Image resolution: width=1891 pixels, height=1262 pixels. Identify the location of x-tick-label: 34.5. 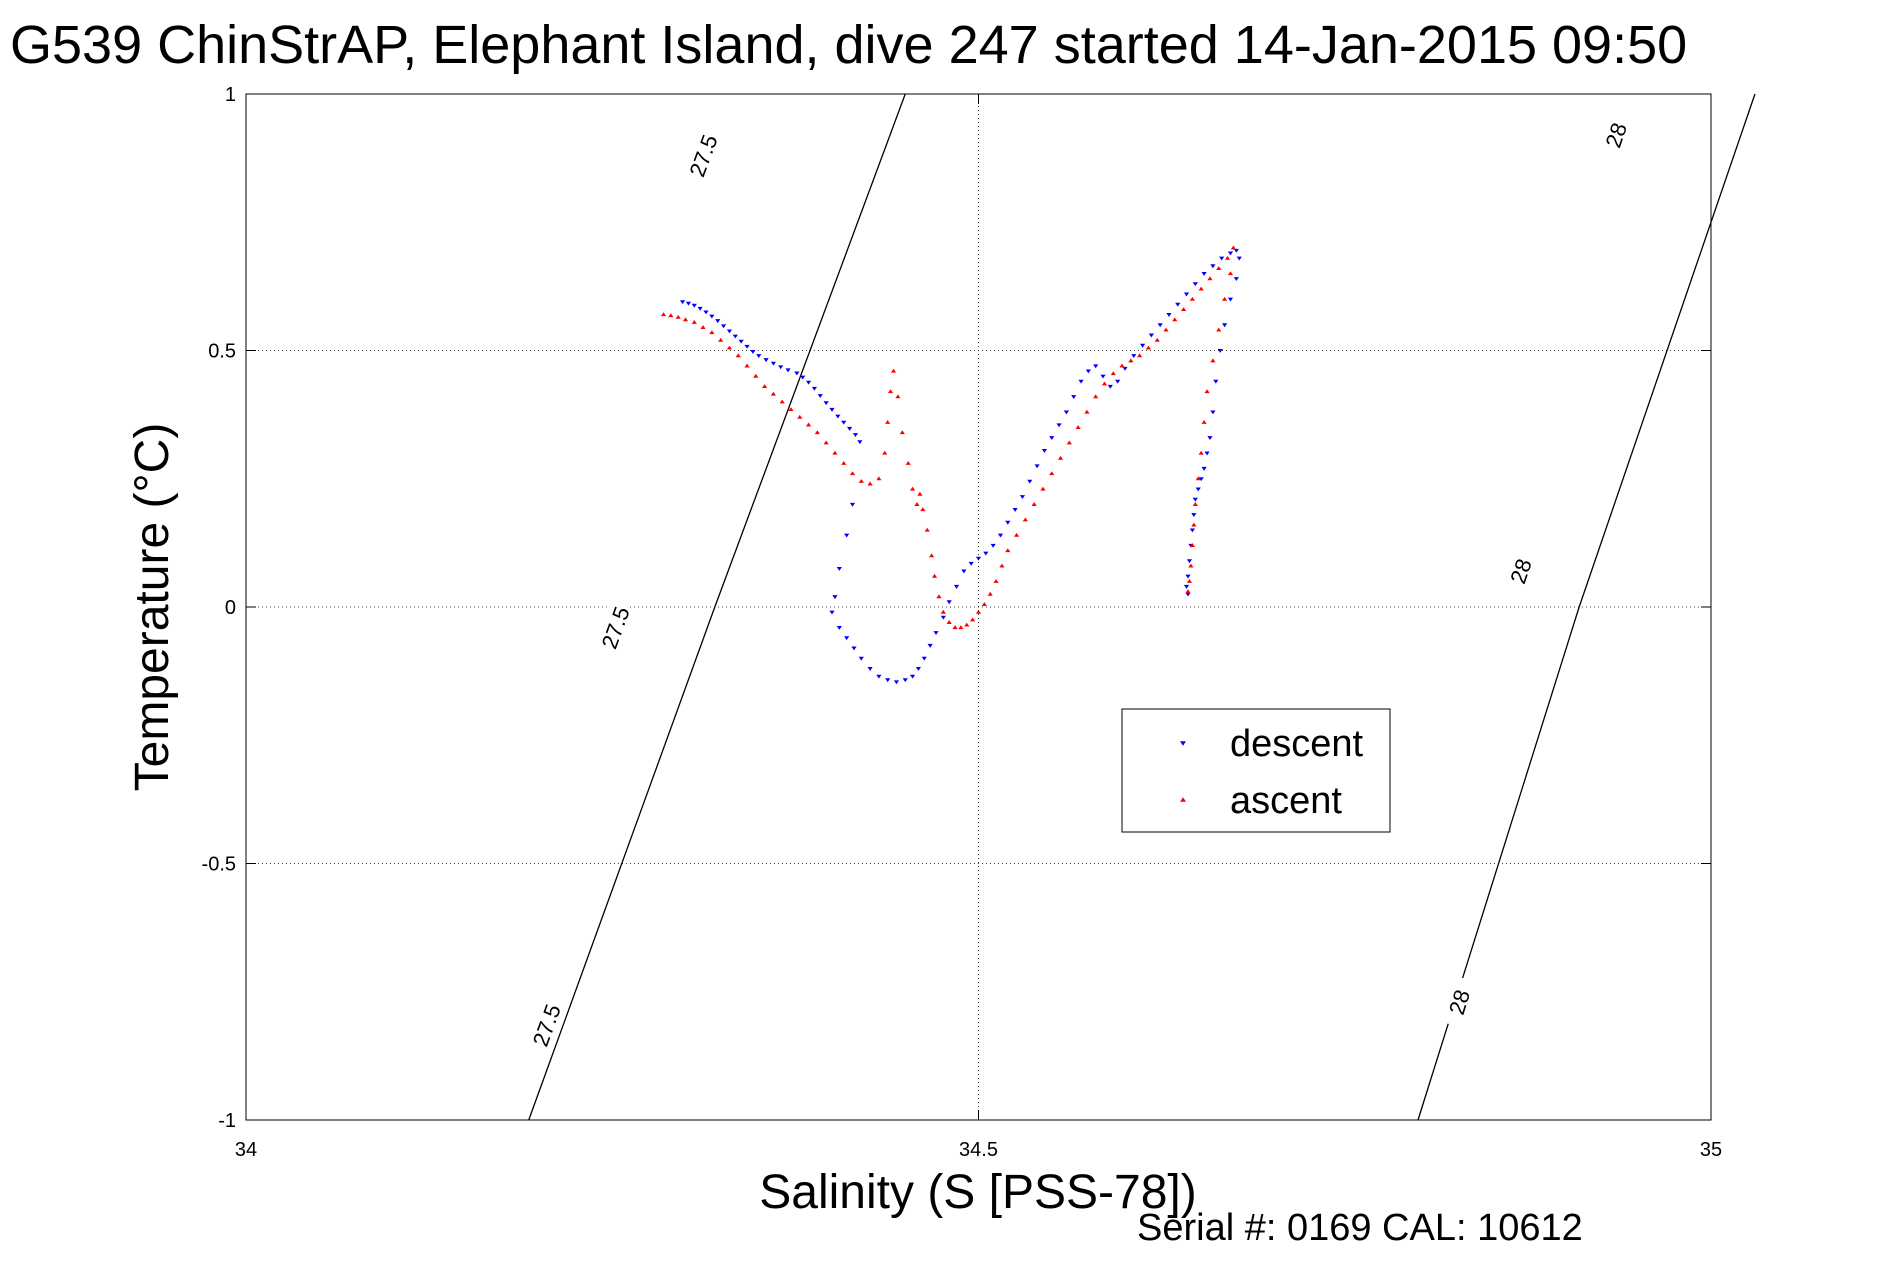
(978, 1150).